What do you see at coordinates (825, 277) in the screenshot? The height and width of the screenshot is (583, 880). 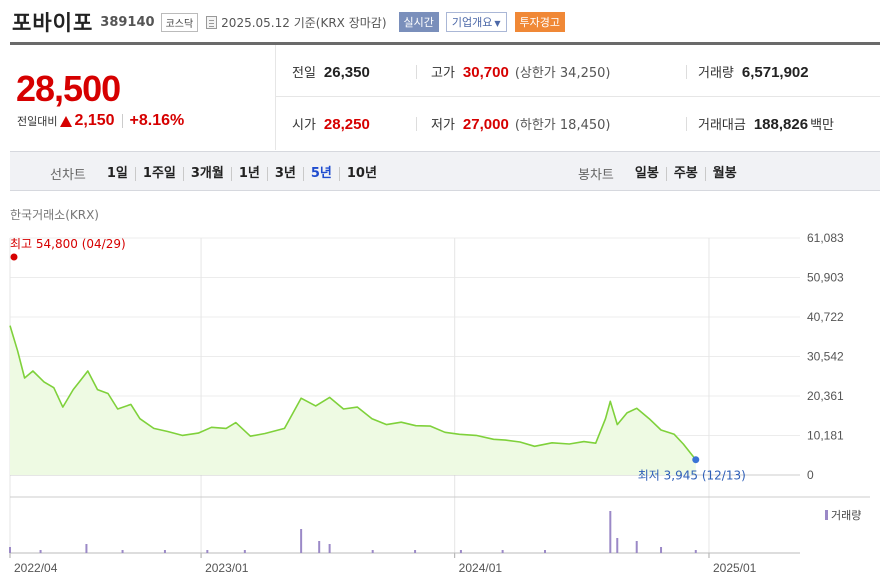 I see `y-tick-label: 50,903` at bounding box center [825, 277].